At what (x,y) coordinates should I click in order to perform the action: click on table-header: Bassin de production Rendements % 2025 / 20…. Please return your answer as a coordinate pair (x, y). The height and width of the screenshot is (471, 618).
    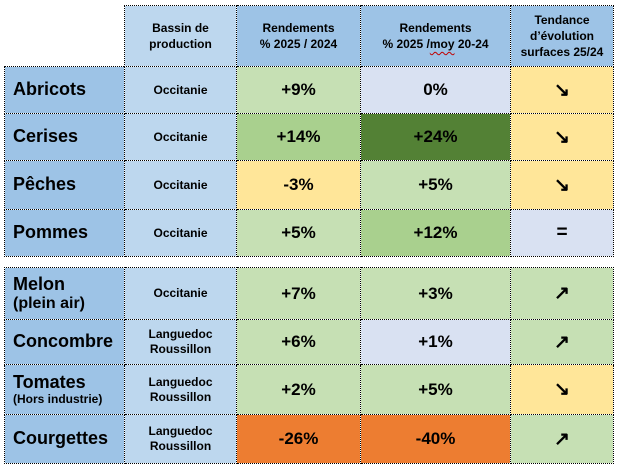
    Looking at the image, I should click on (309, 36).